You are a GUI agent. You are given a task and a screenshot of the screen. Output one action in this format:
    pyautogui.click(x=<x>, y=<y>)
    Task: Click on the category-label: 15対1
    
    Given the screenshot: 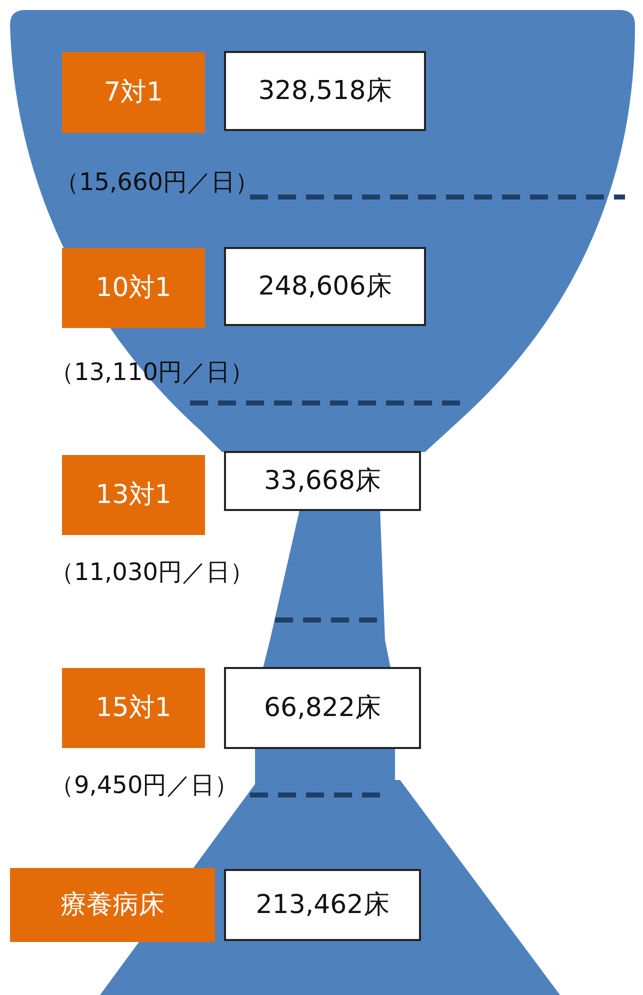 What is the action you would take?
    pyautogui.click(x=134, y=708)
    